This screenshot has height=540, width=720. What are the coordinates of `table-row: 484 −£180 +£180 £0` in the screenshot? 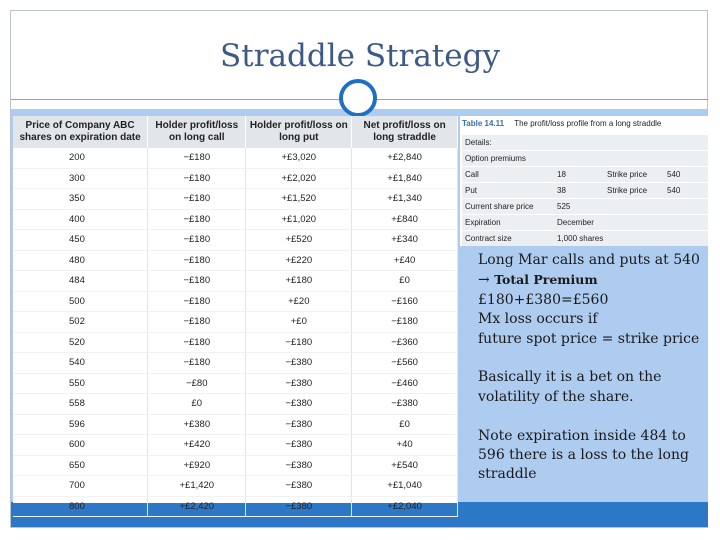 It's located at (235, 281).